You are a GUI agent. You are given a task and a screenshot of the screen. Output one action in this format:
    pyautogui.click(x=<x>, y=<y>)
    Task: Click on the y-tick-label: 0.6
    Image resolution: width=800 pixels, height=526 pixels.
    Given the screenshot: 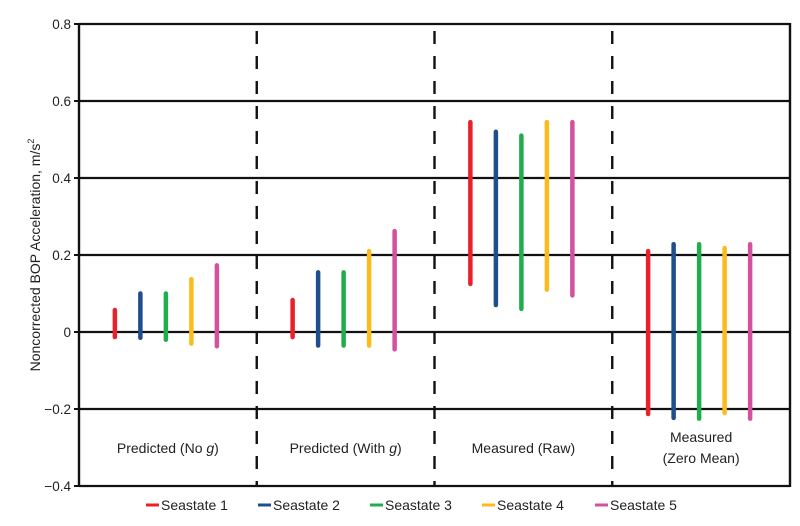 What is the action you would take?
    pyautogui.click(x=61, y=101)
    